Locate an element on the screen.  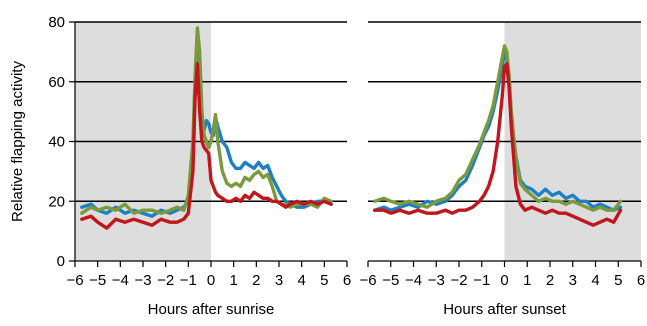
panel-right-x-tick-label: −2 is located at coordinates (458, 280).